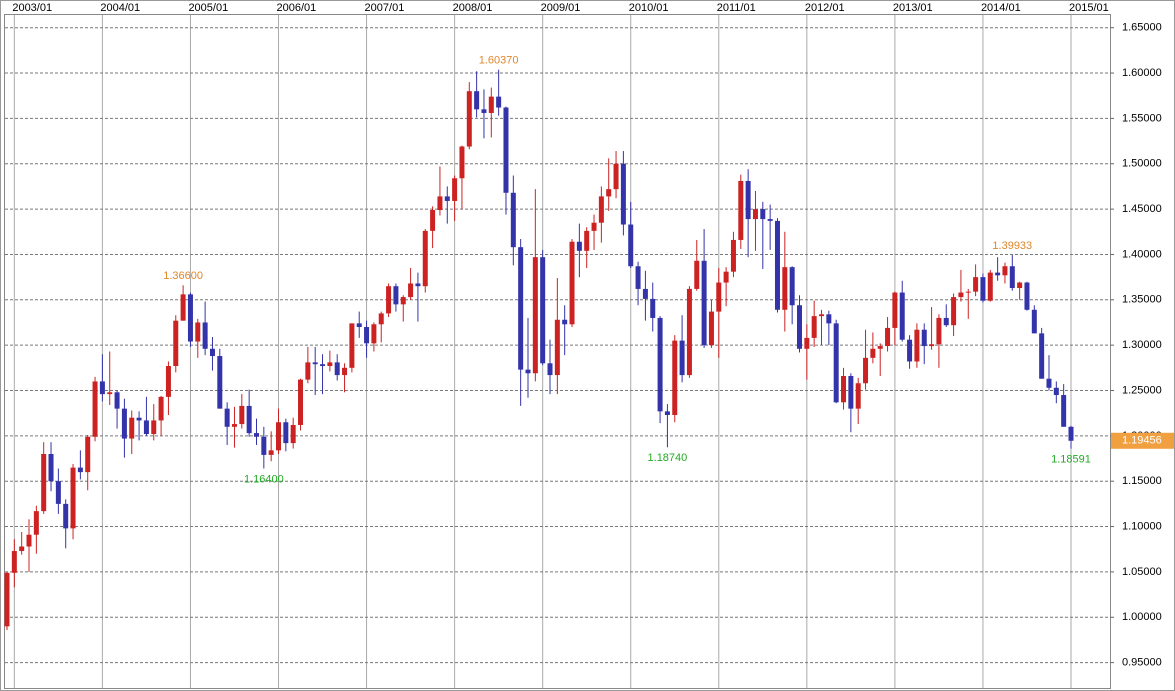  I want to click on y-tick-label: 1.25000, so click(1142, 390).